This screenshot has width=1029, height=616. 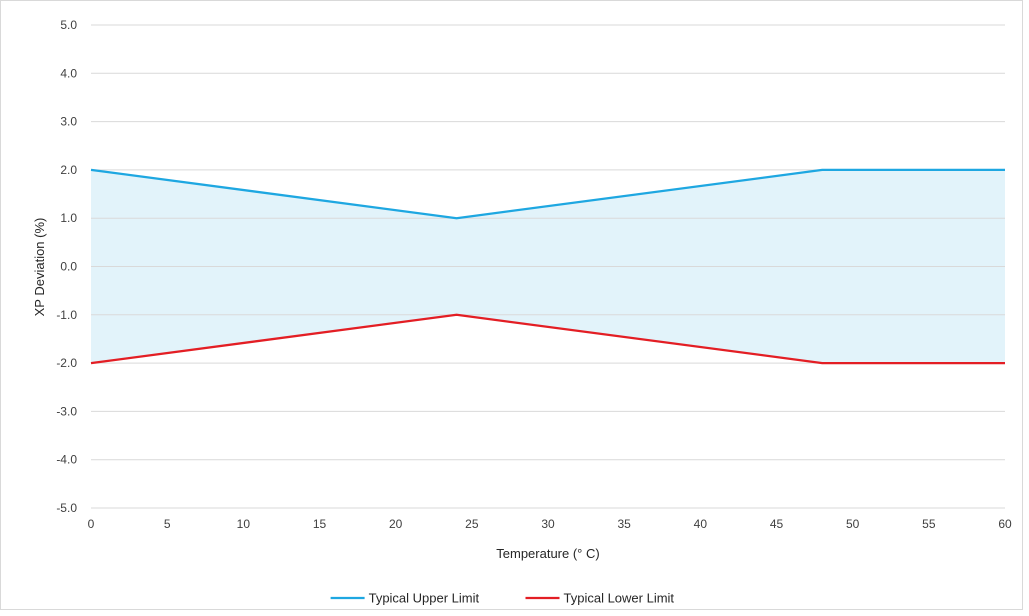 What do you see at coordinates (68, 170) in the screenshot?
I see `y-tick-label: 2.0` at bounding box center [68, 170].